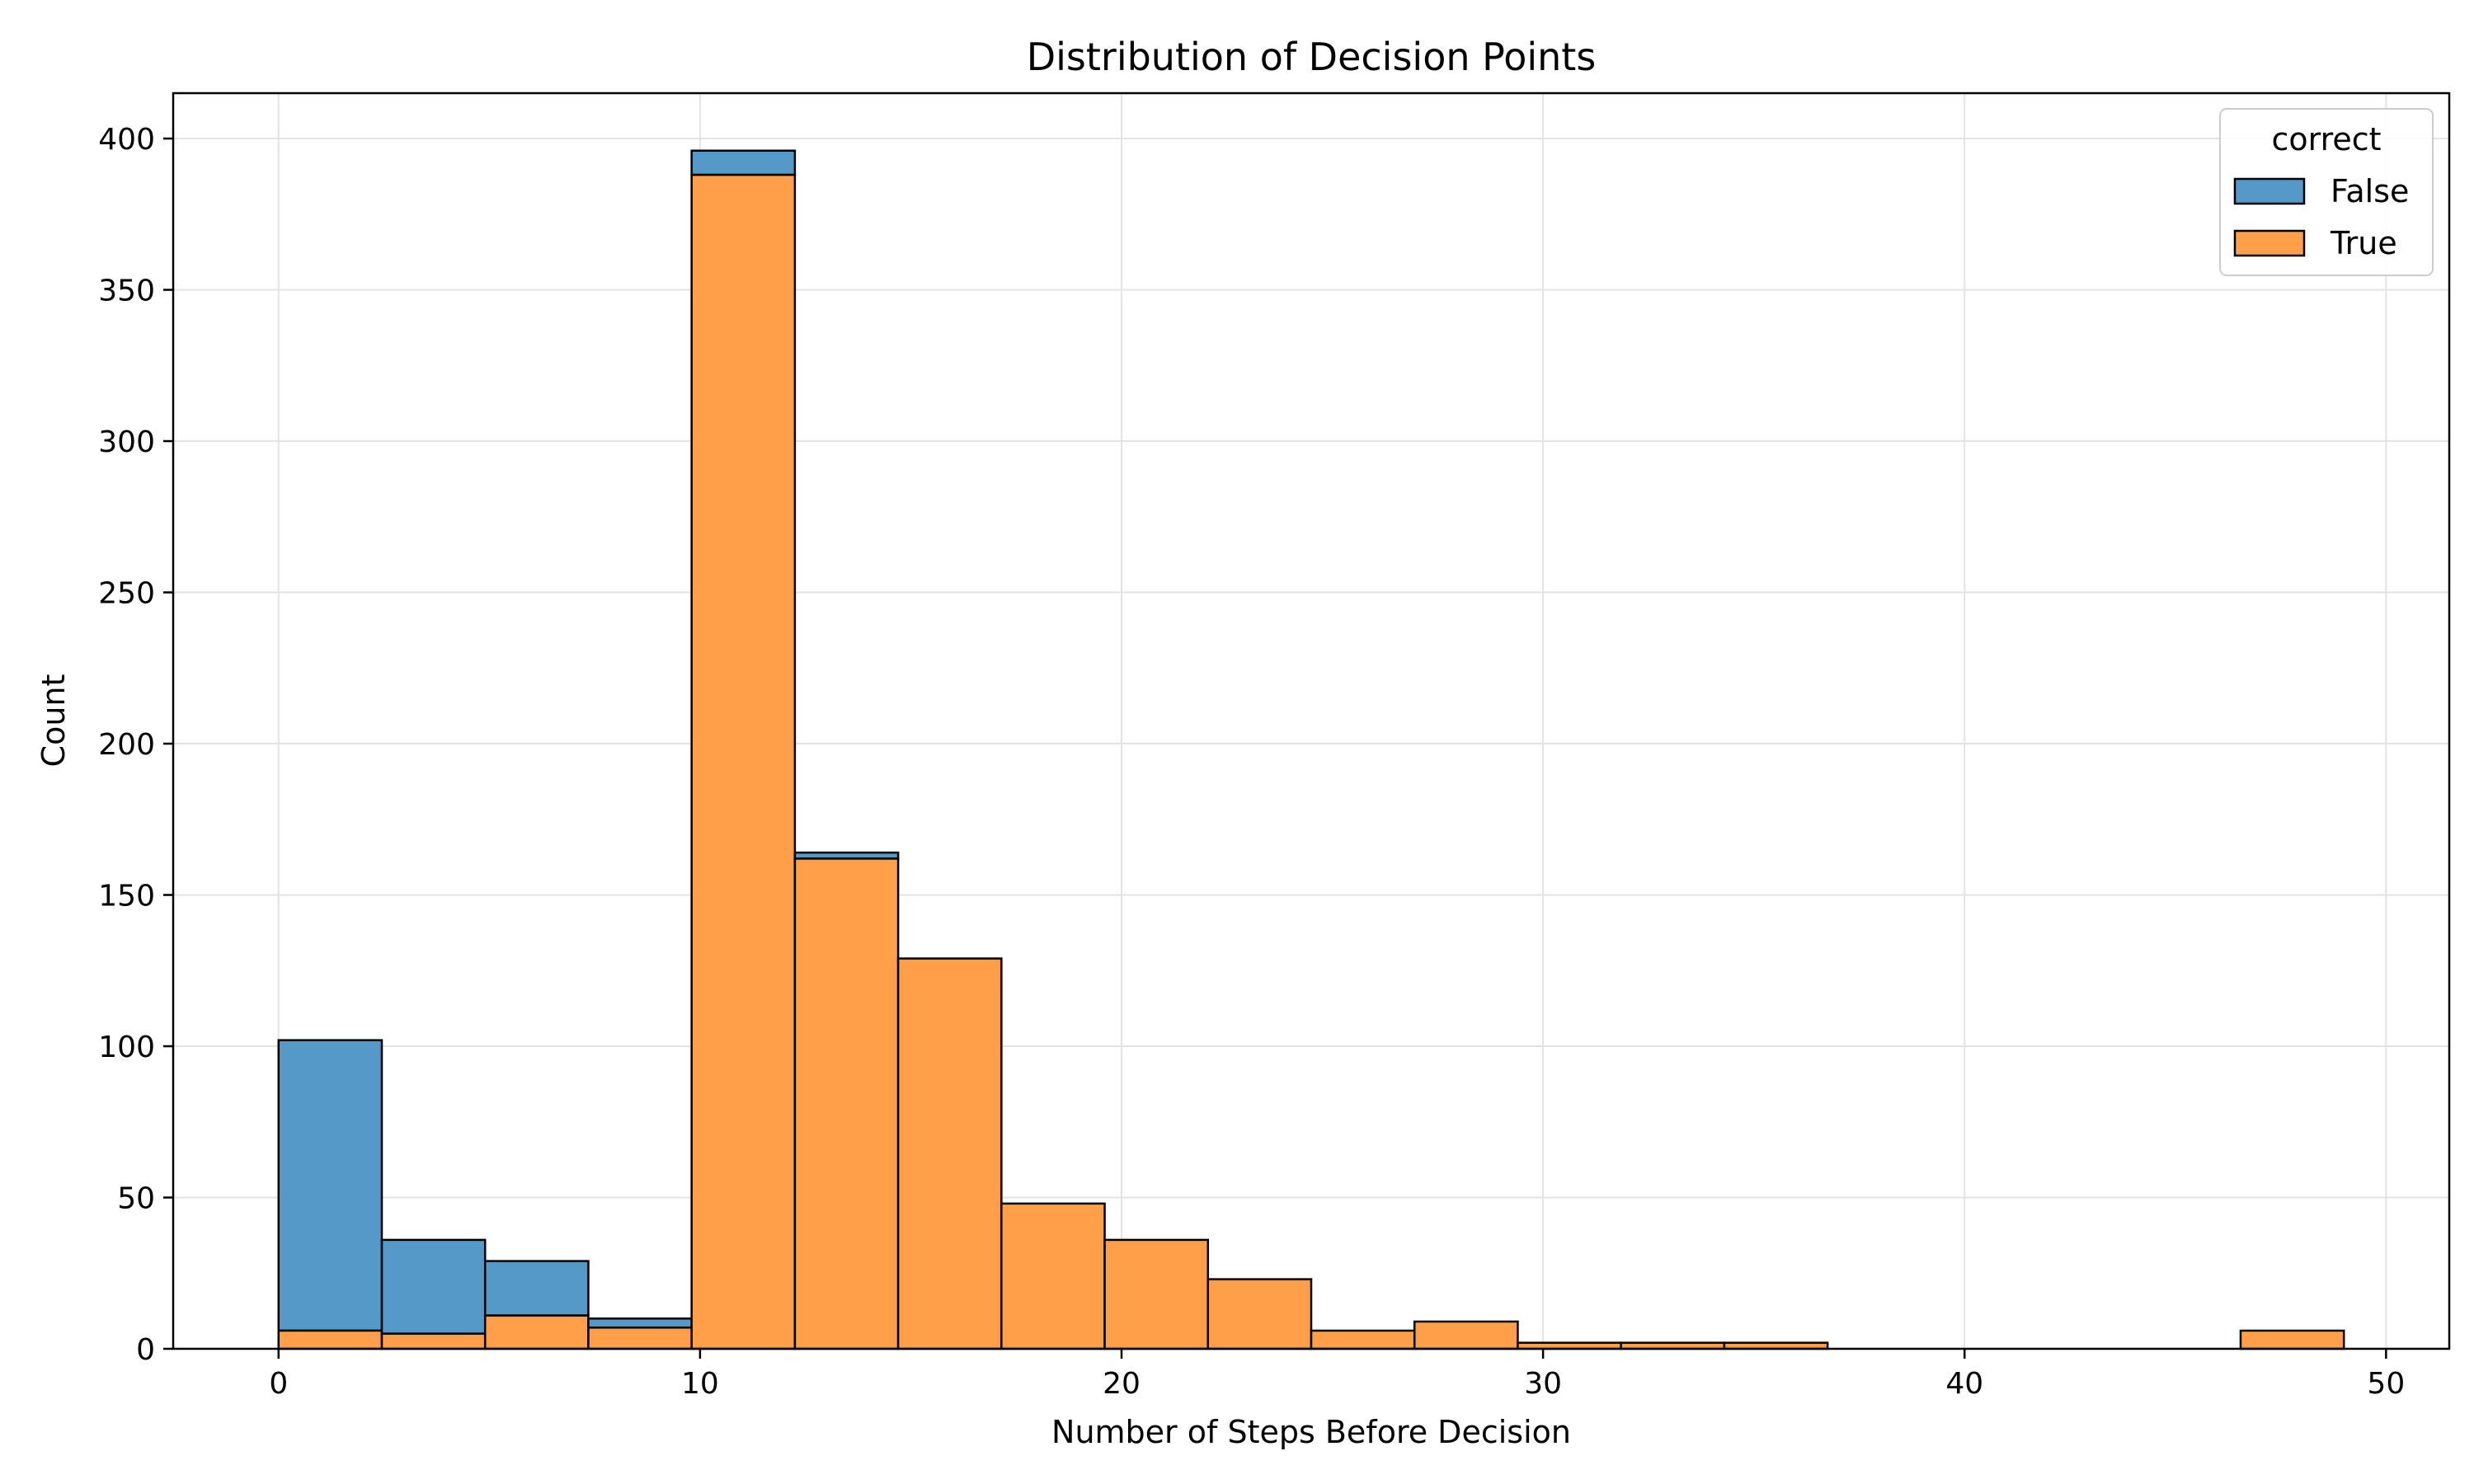 Image resolution: width=2474 pixels, height=1484 pixels. What do you see at coordinates (126, 442) in the screenshot?
I see `y-tick-label-6: 300` at bounding box center [126, 442].